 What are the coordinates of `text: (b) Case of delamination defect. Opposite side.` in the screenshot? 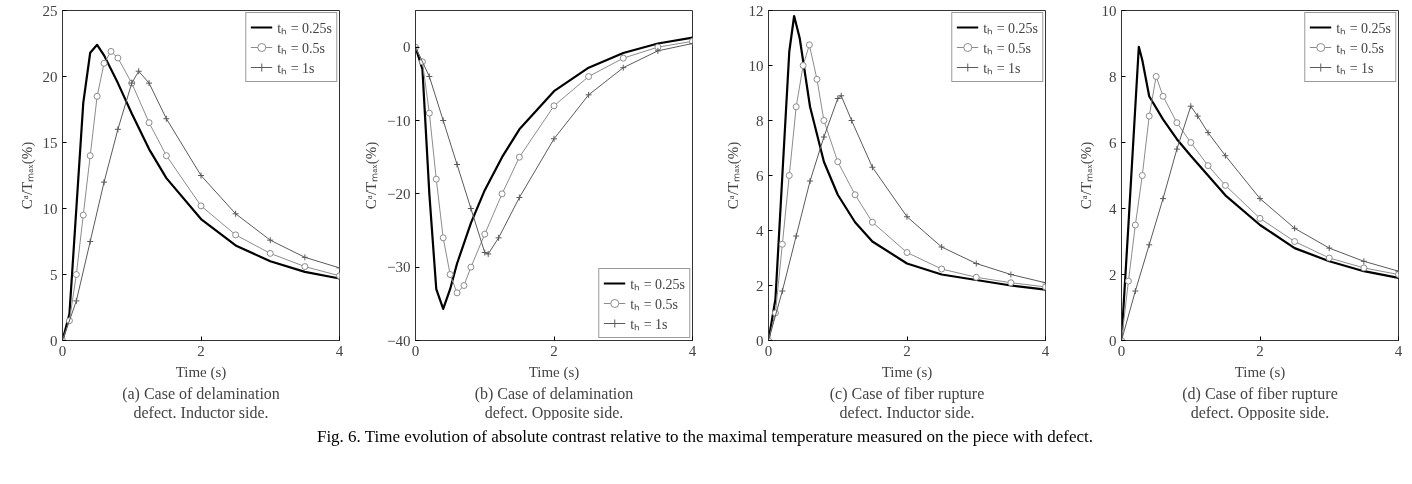 It's located at (554, 403).